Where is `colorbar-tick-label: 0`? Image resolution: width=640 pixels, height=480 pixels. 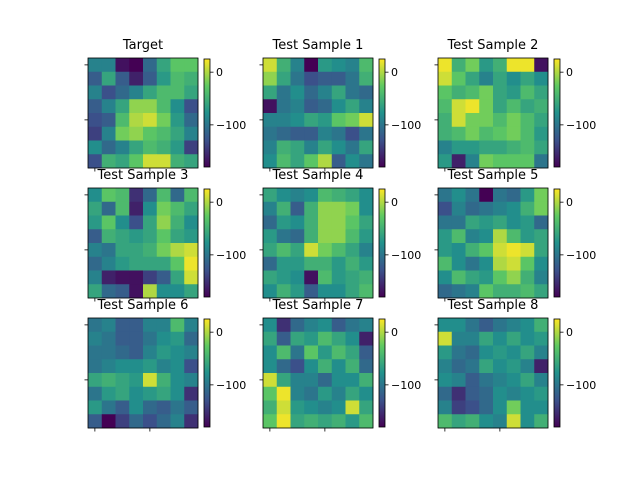
colorbar-tick-label: 0 is located at coordinates (569, 202).